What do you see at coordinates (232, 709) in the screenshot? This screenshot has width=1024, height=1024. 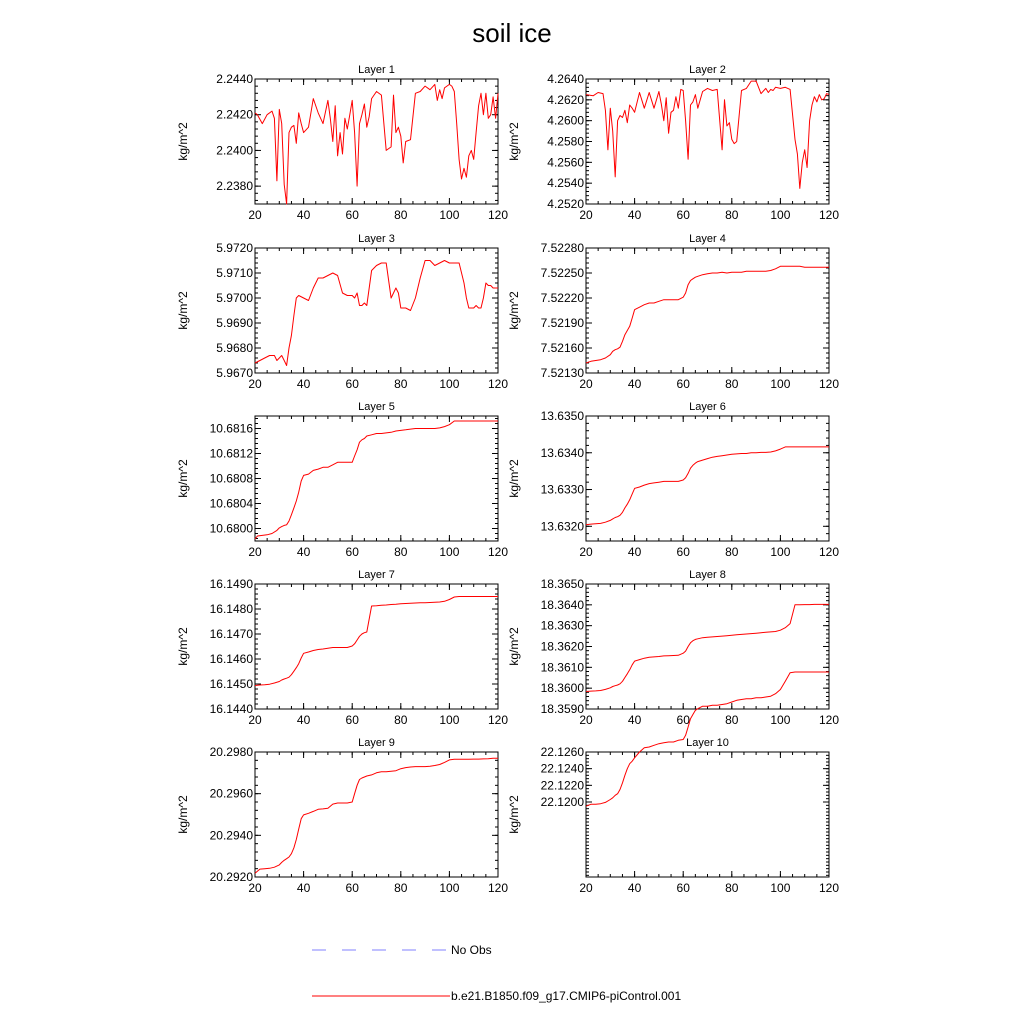 I see `y-tick-label: 16.1440` at bounding box center [232, 709].